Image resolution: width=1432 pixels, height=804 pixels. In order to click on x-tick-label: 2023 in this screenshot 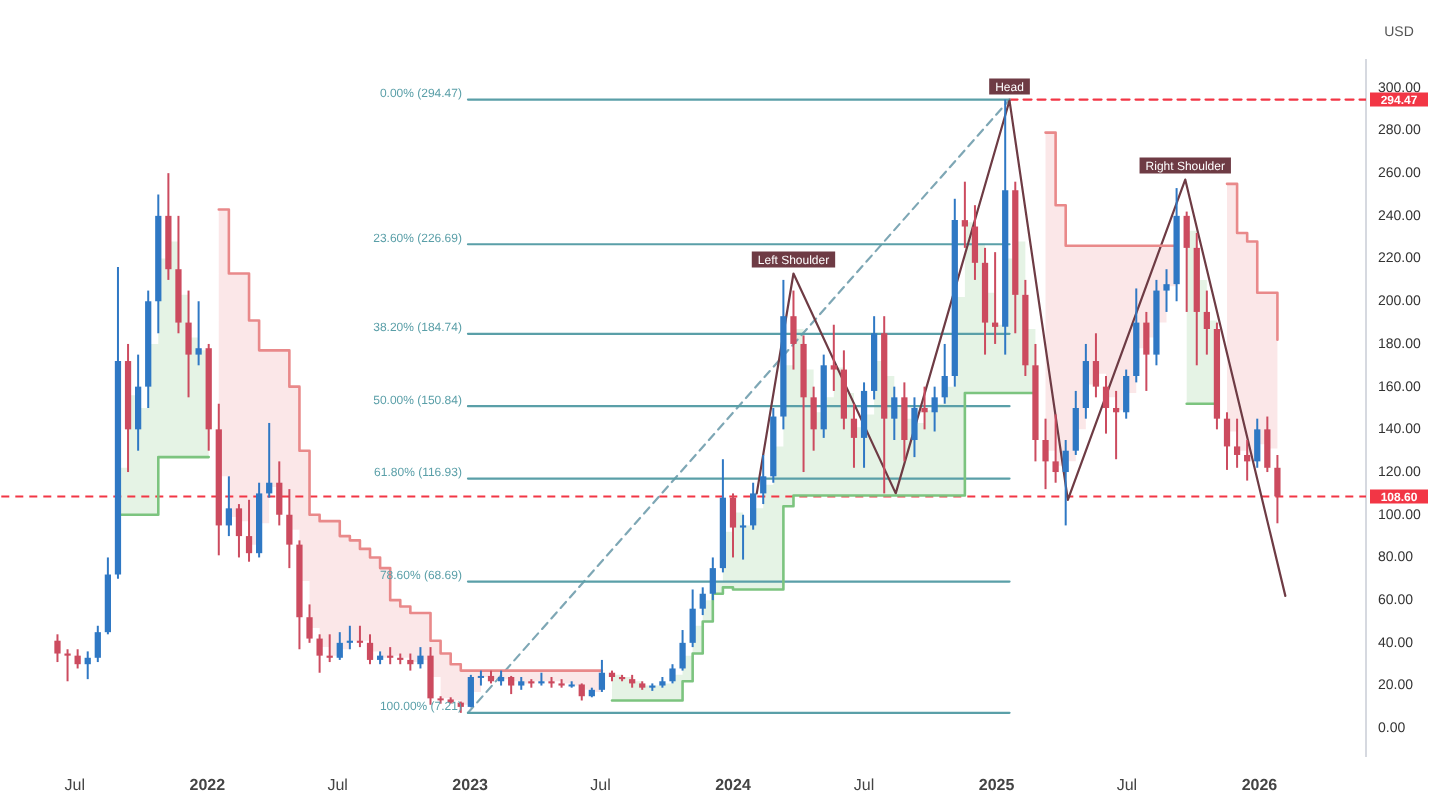, I will do `click(471, 785)`.